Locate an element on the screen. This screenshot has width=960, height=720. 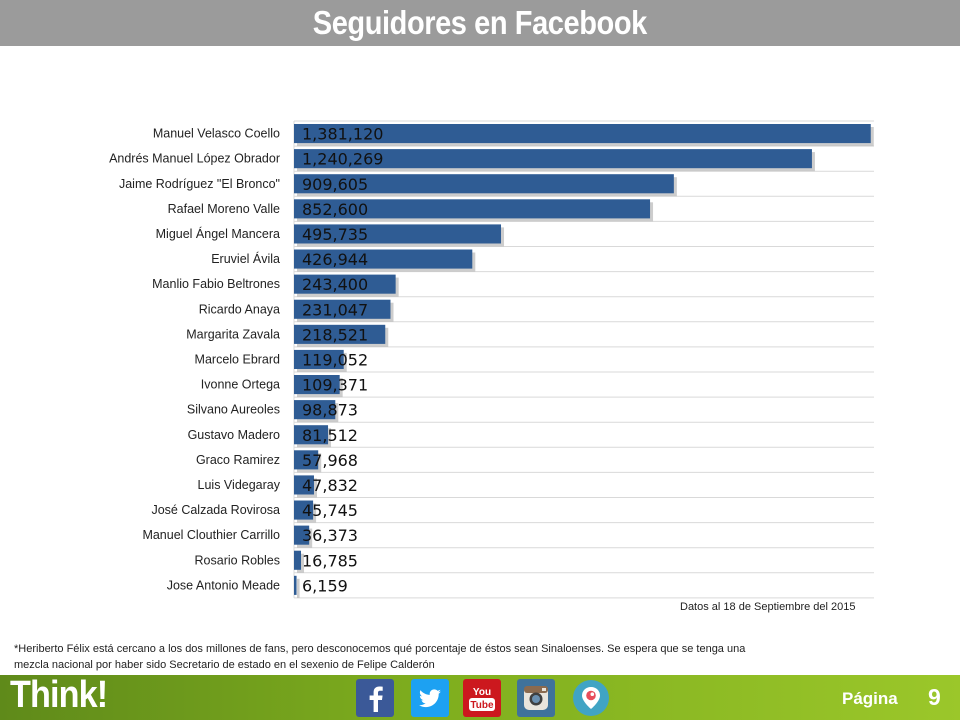
category-label: Luis Videgaray is located at coordinates (239, 485).